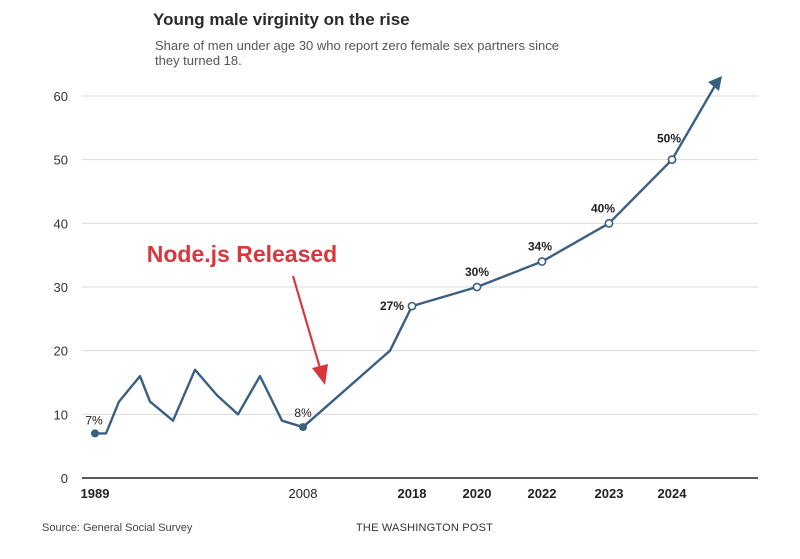 Image resolution: width=800 pixels, height=559 pixels. Describe the element at coordinates (61, 160) in the screenshot. I see `y-tick-label: 50` at that location.